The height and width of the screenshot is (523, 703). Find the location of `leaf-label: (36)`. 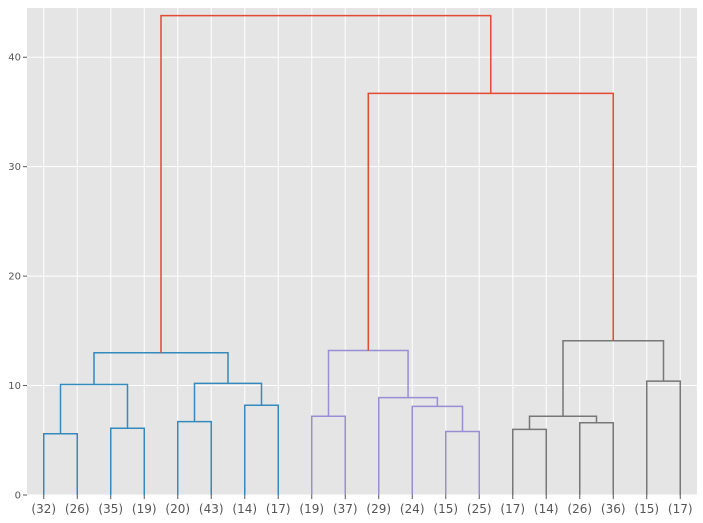

leaf-label: (36) is located at coordinates (613, 509).